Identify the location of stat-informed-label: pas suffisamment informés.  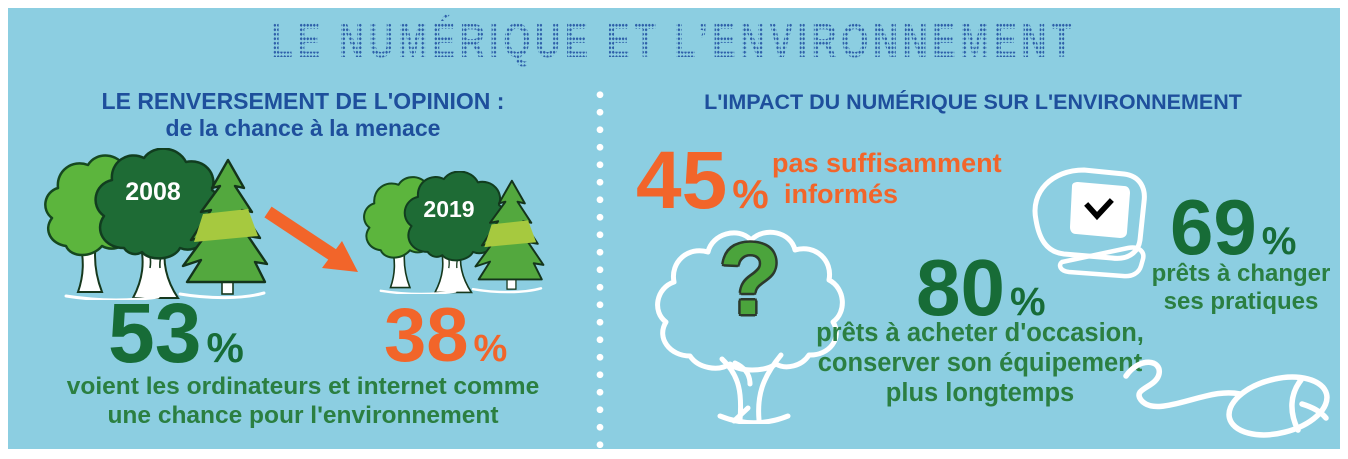
(887, 179).